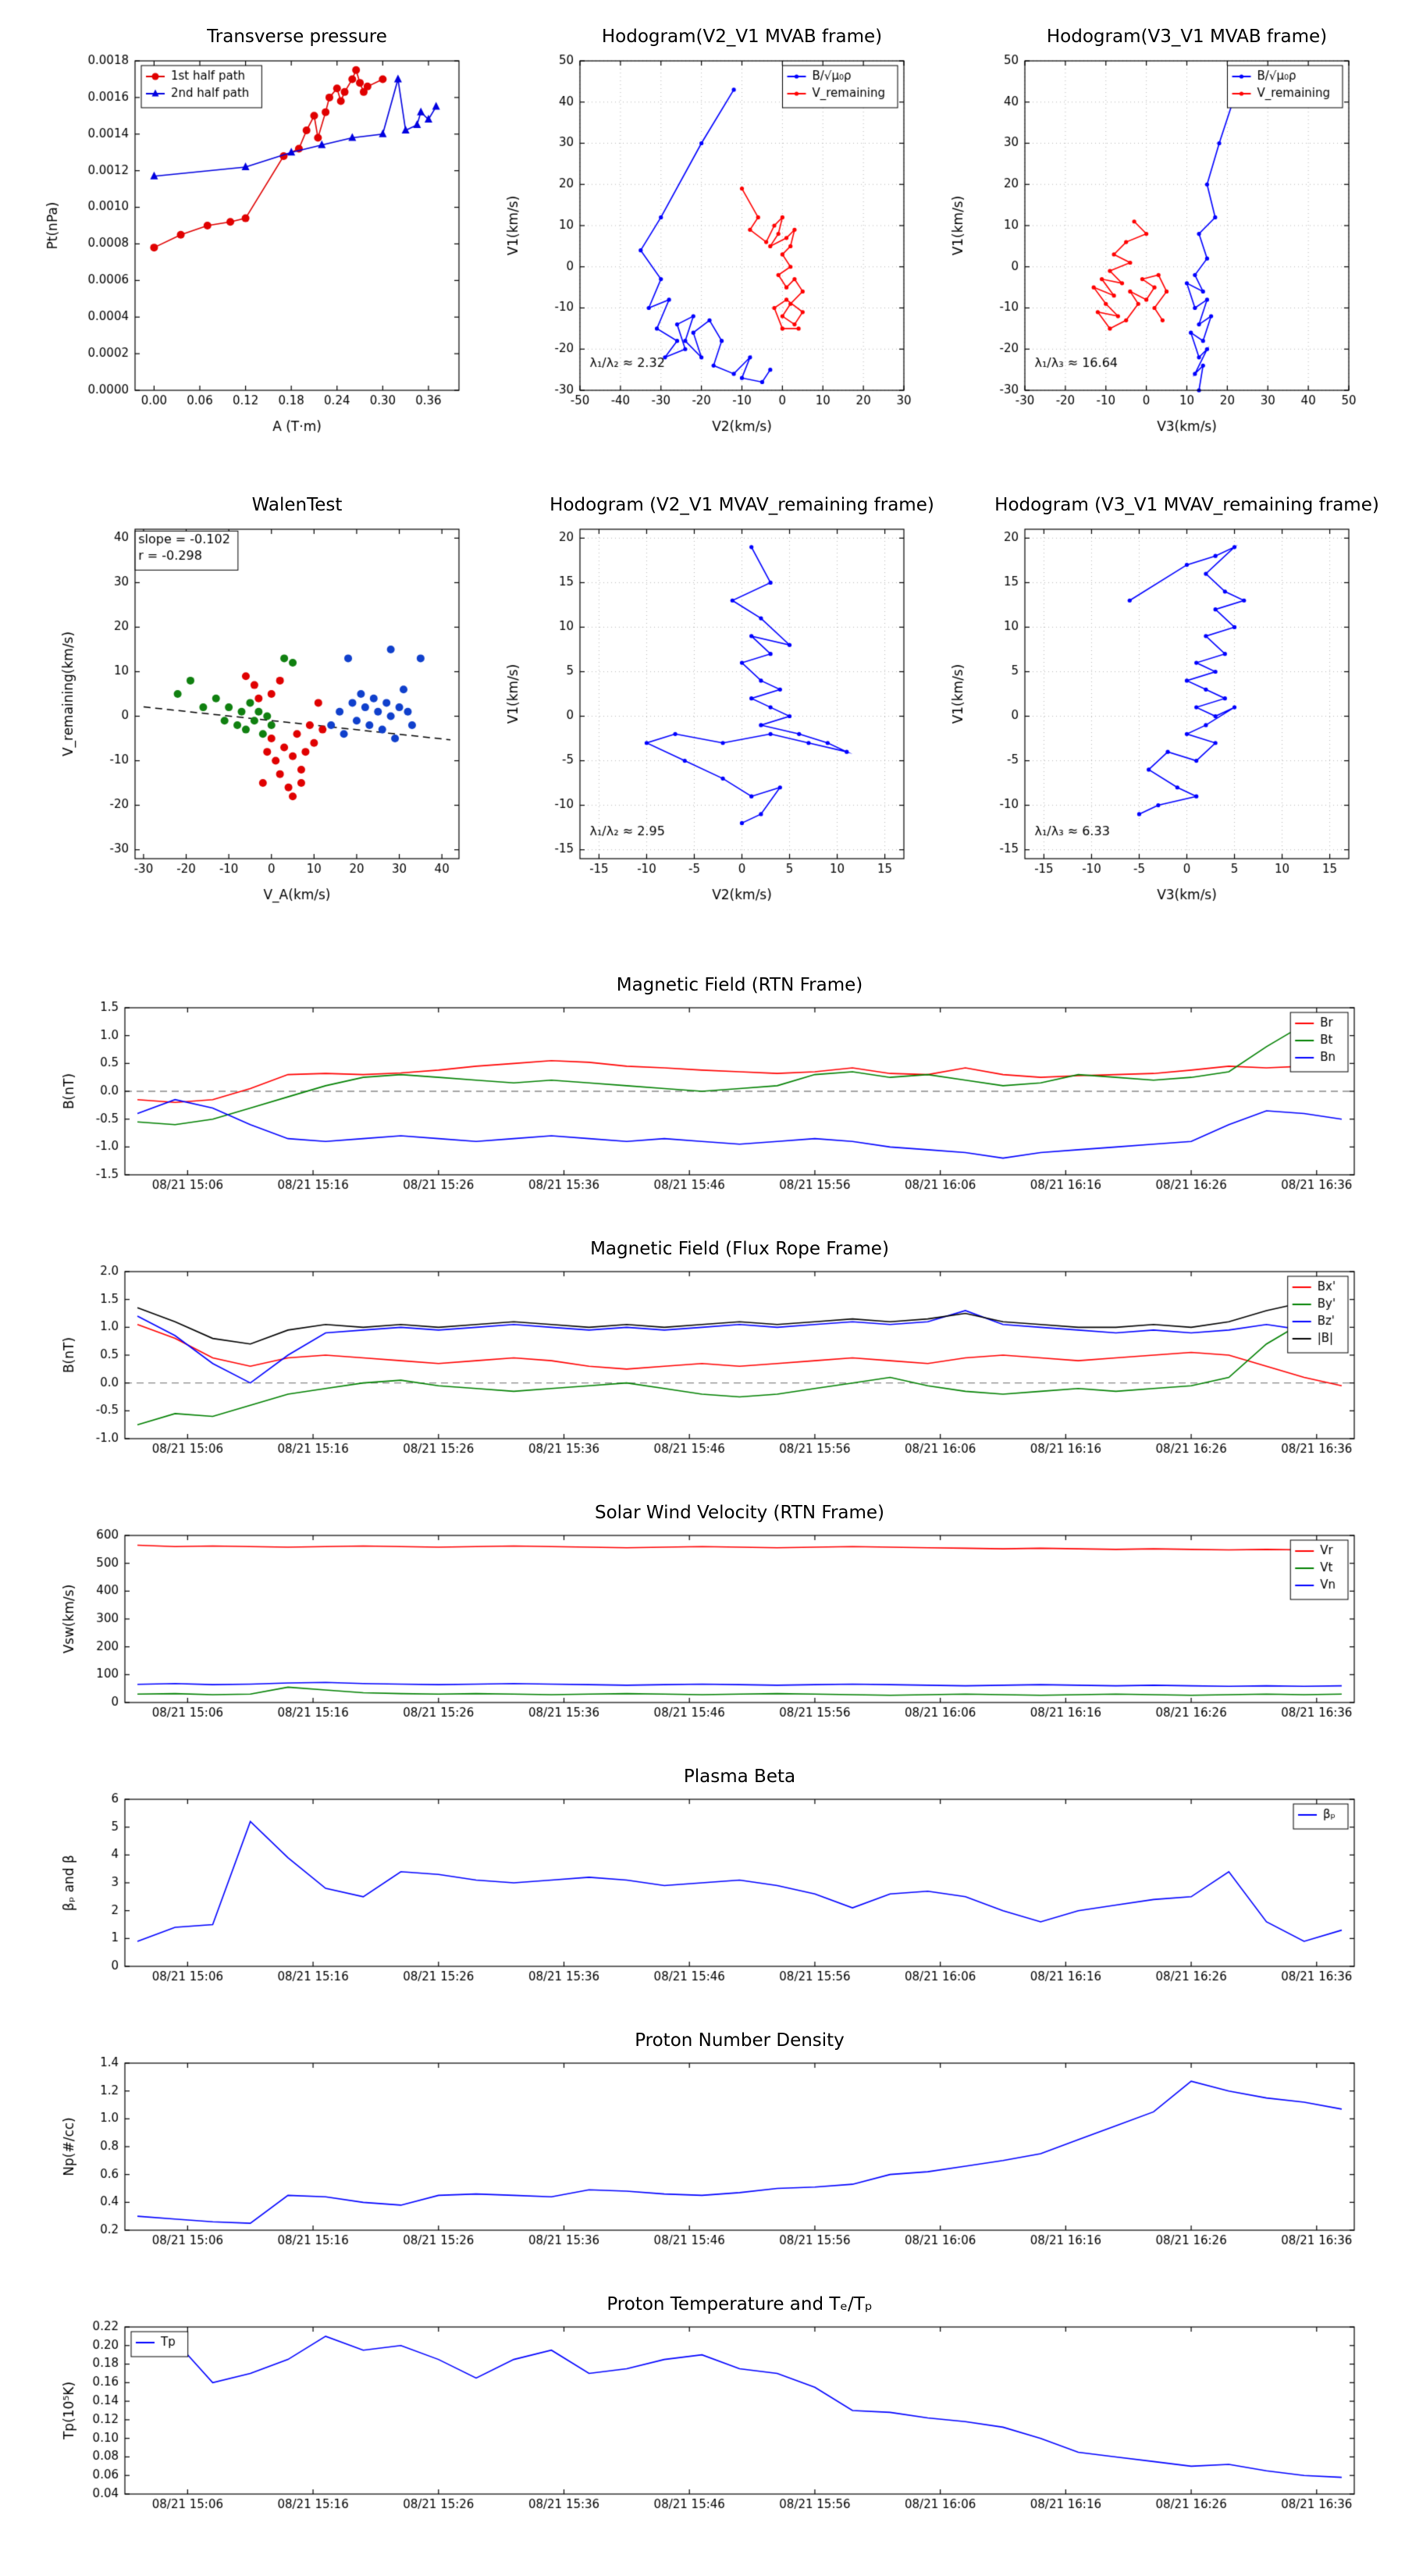 This screenshot has height=2576, width=1405. I want to click on transverse-pressure-canvas, so click(259, 247).